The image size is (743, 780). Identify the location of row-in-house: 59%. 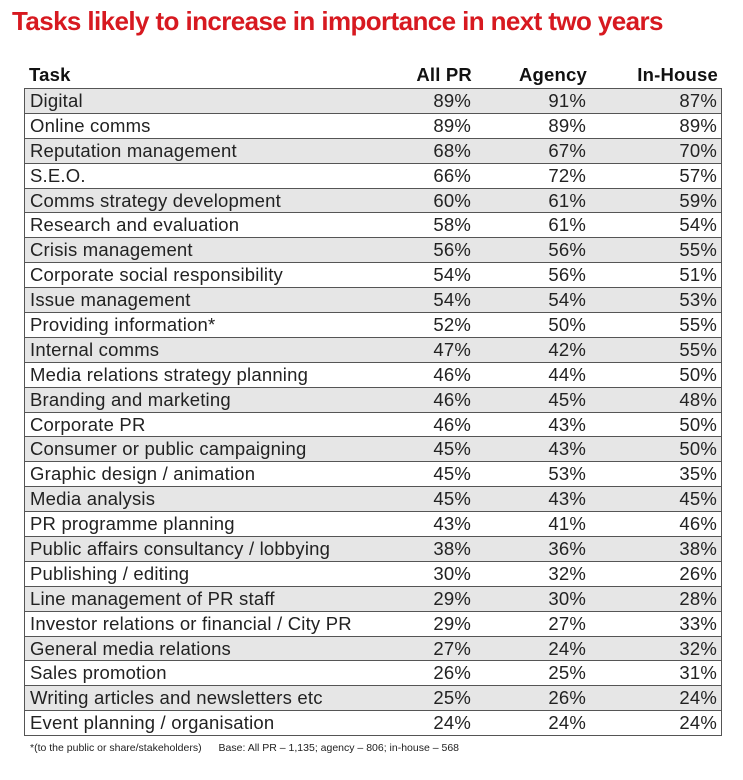
(698, 200).